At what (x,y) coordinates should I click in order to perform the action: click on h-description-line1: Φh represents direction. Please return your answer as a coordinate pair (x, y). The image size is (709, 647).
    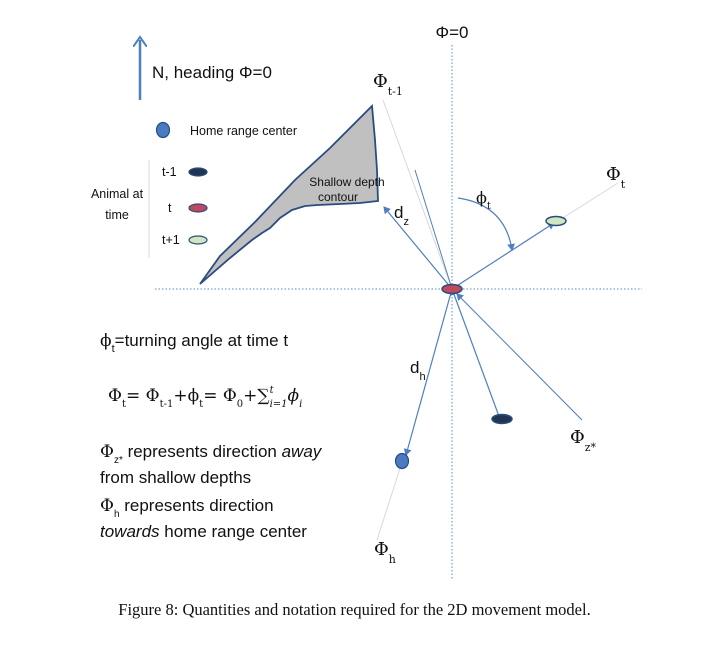
    Looking at the image, I should click on (187, 508).